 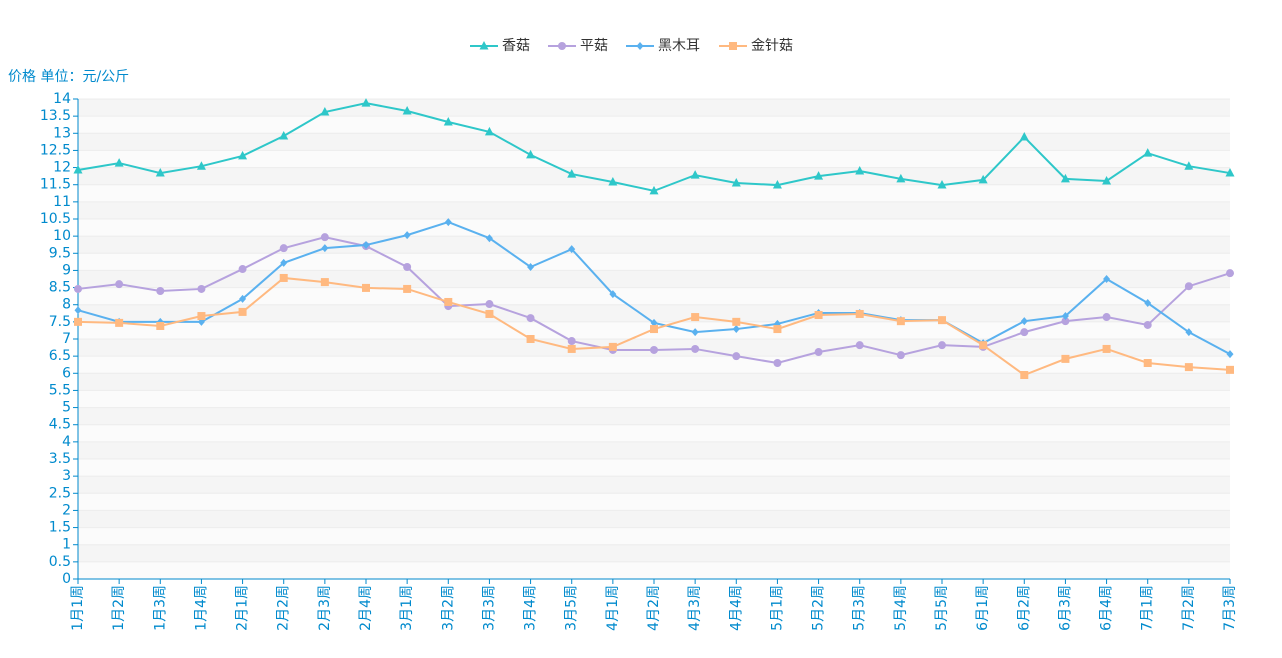 What do you see at coordinates (448, 608) in the screenshot?
I see `x-tick-label: 3月2周` at bounding box center [448, 608].